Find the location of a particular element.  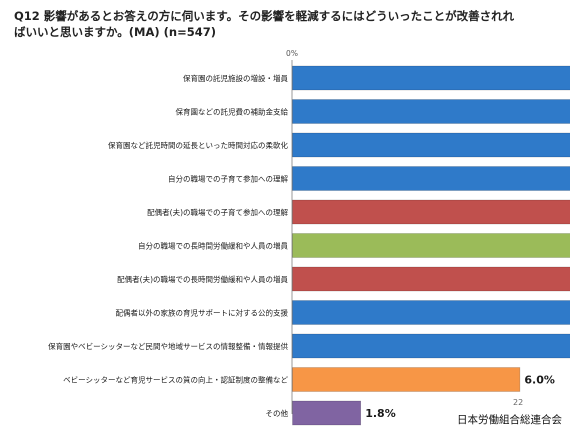

value-label: 1.8% is located at coordinates (380, 413).